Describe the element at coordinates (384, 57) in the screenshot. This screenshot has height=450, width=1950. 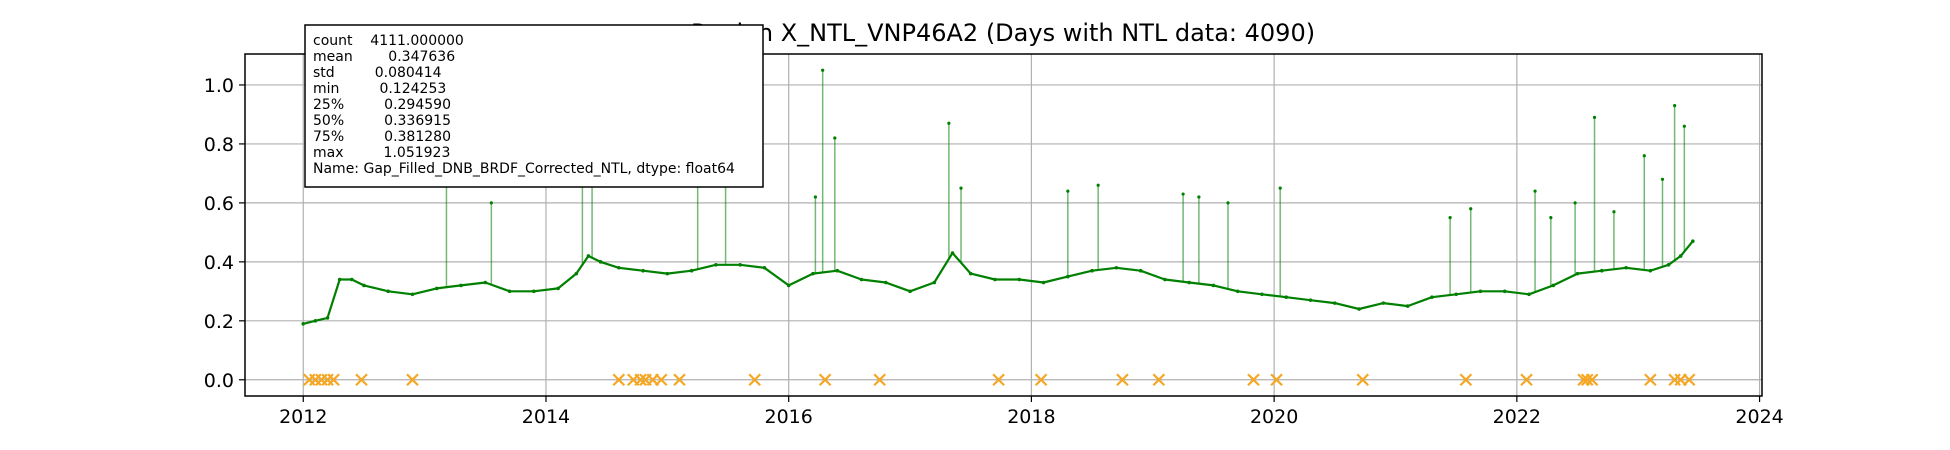
I see `stats-line: mean 0.347636` at that location.